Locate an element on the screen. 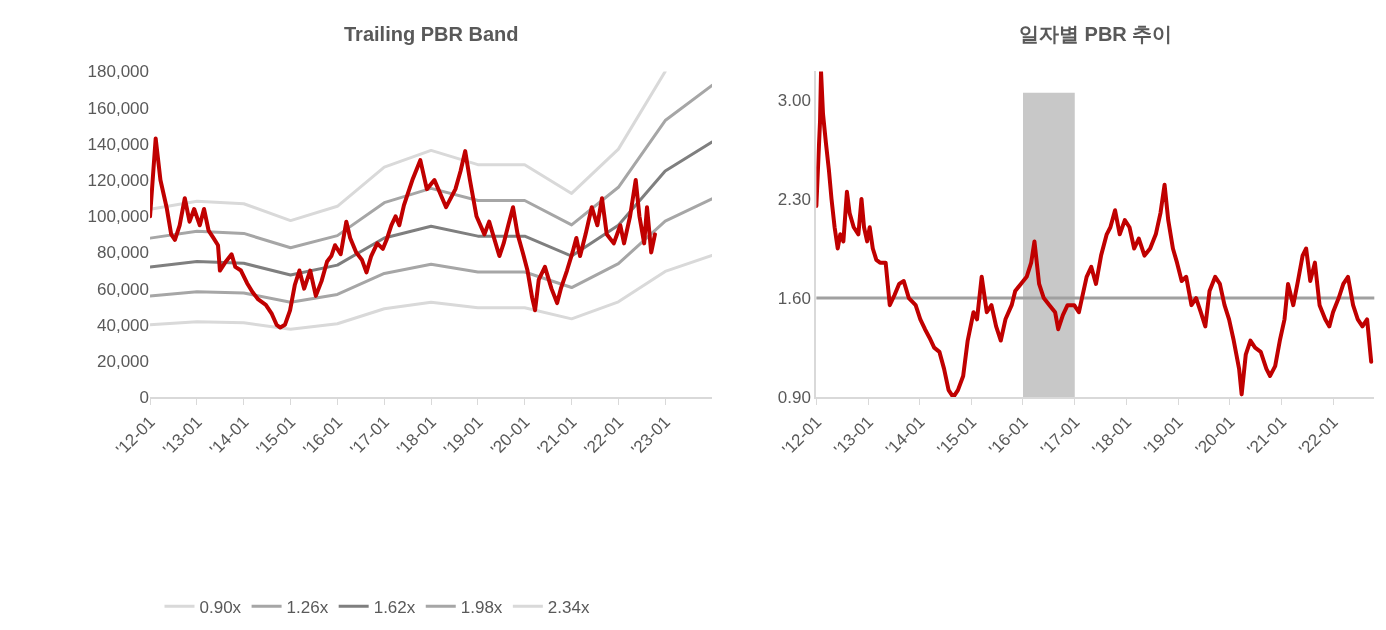 Image resolution: width=1386 pixels, height=630 pixels. y-tick-label: 20,000 is located at coordinates (123, 361).